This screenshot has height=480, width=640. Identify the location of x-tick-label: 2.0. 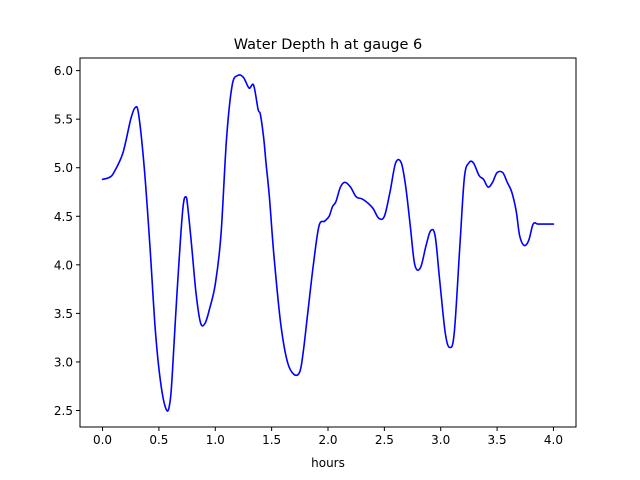
(327, 440).